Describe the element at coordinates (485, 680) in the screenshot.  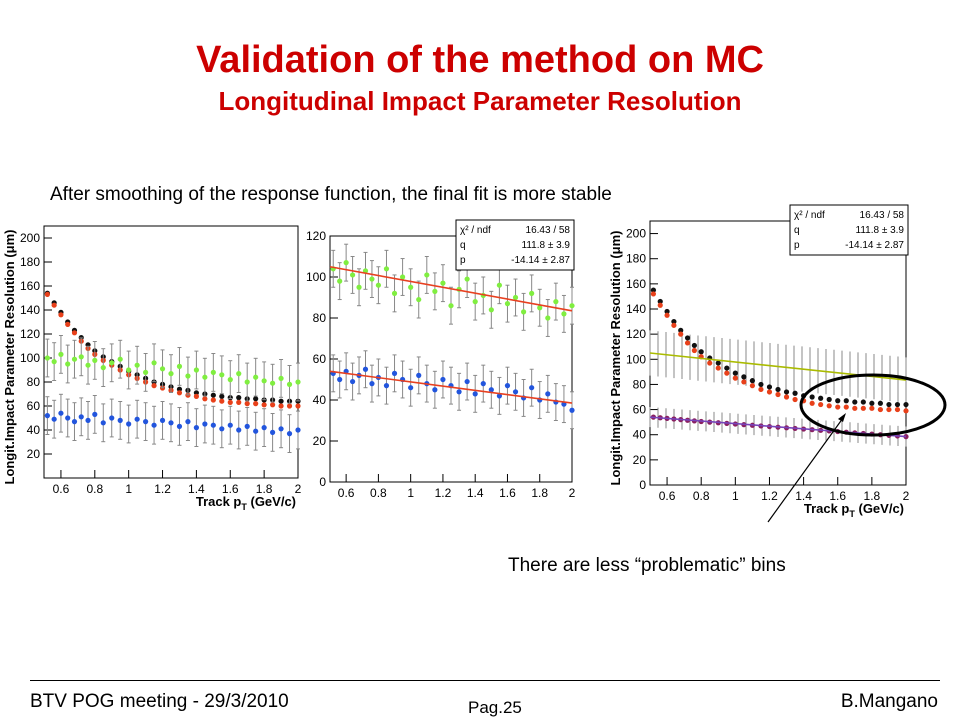
I see `footer-divider` at that location.